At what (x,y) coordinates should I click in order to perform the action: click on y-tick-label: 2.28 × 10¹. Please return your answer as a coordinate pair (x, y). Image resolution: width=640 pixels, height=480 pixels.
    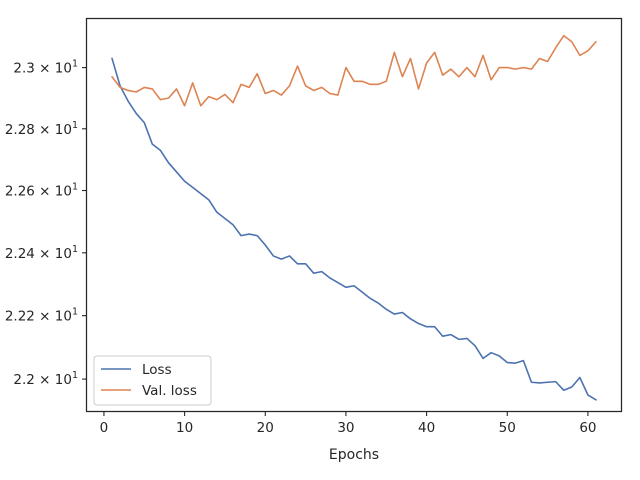
    Looking at the image, I should click on (41, 129).